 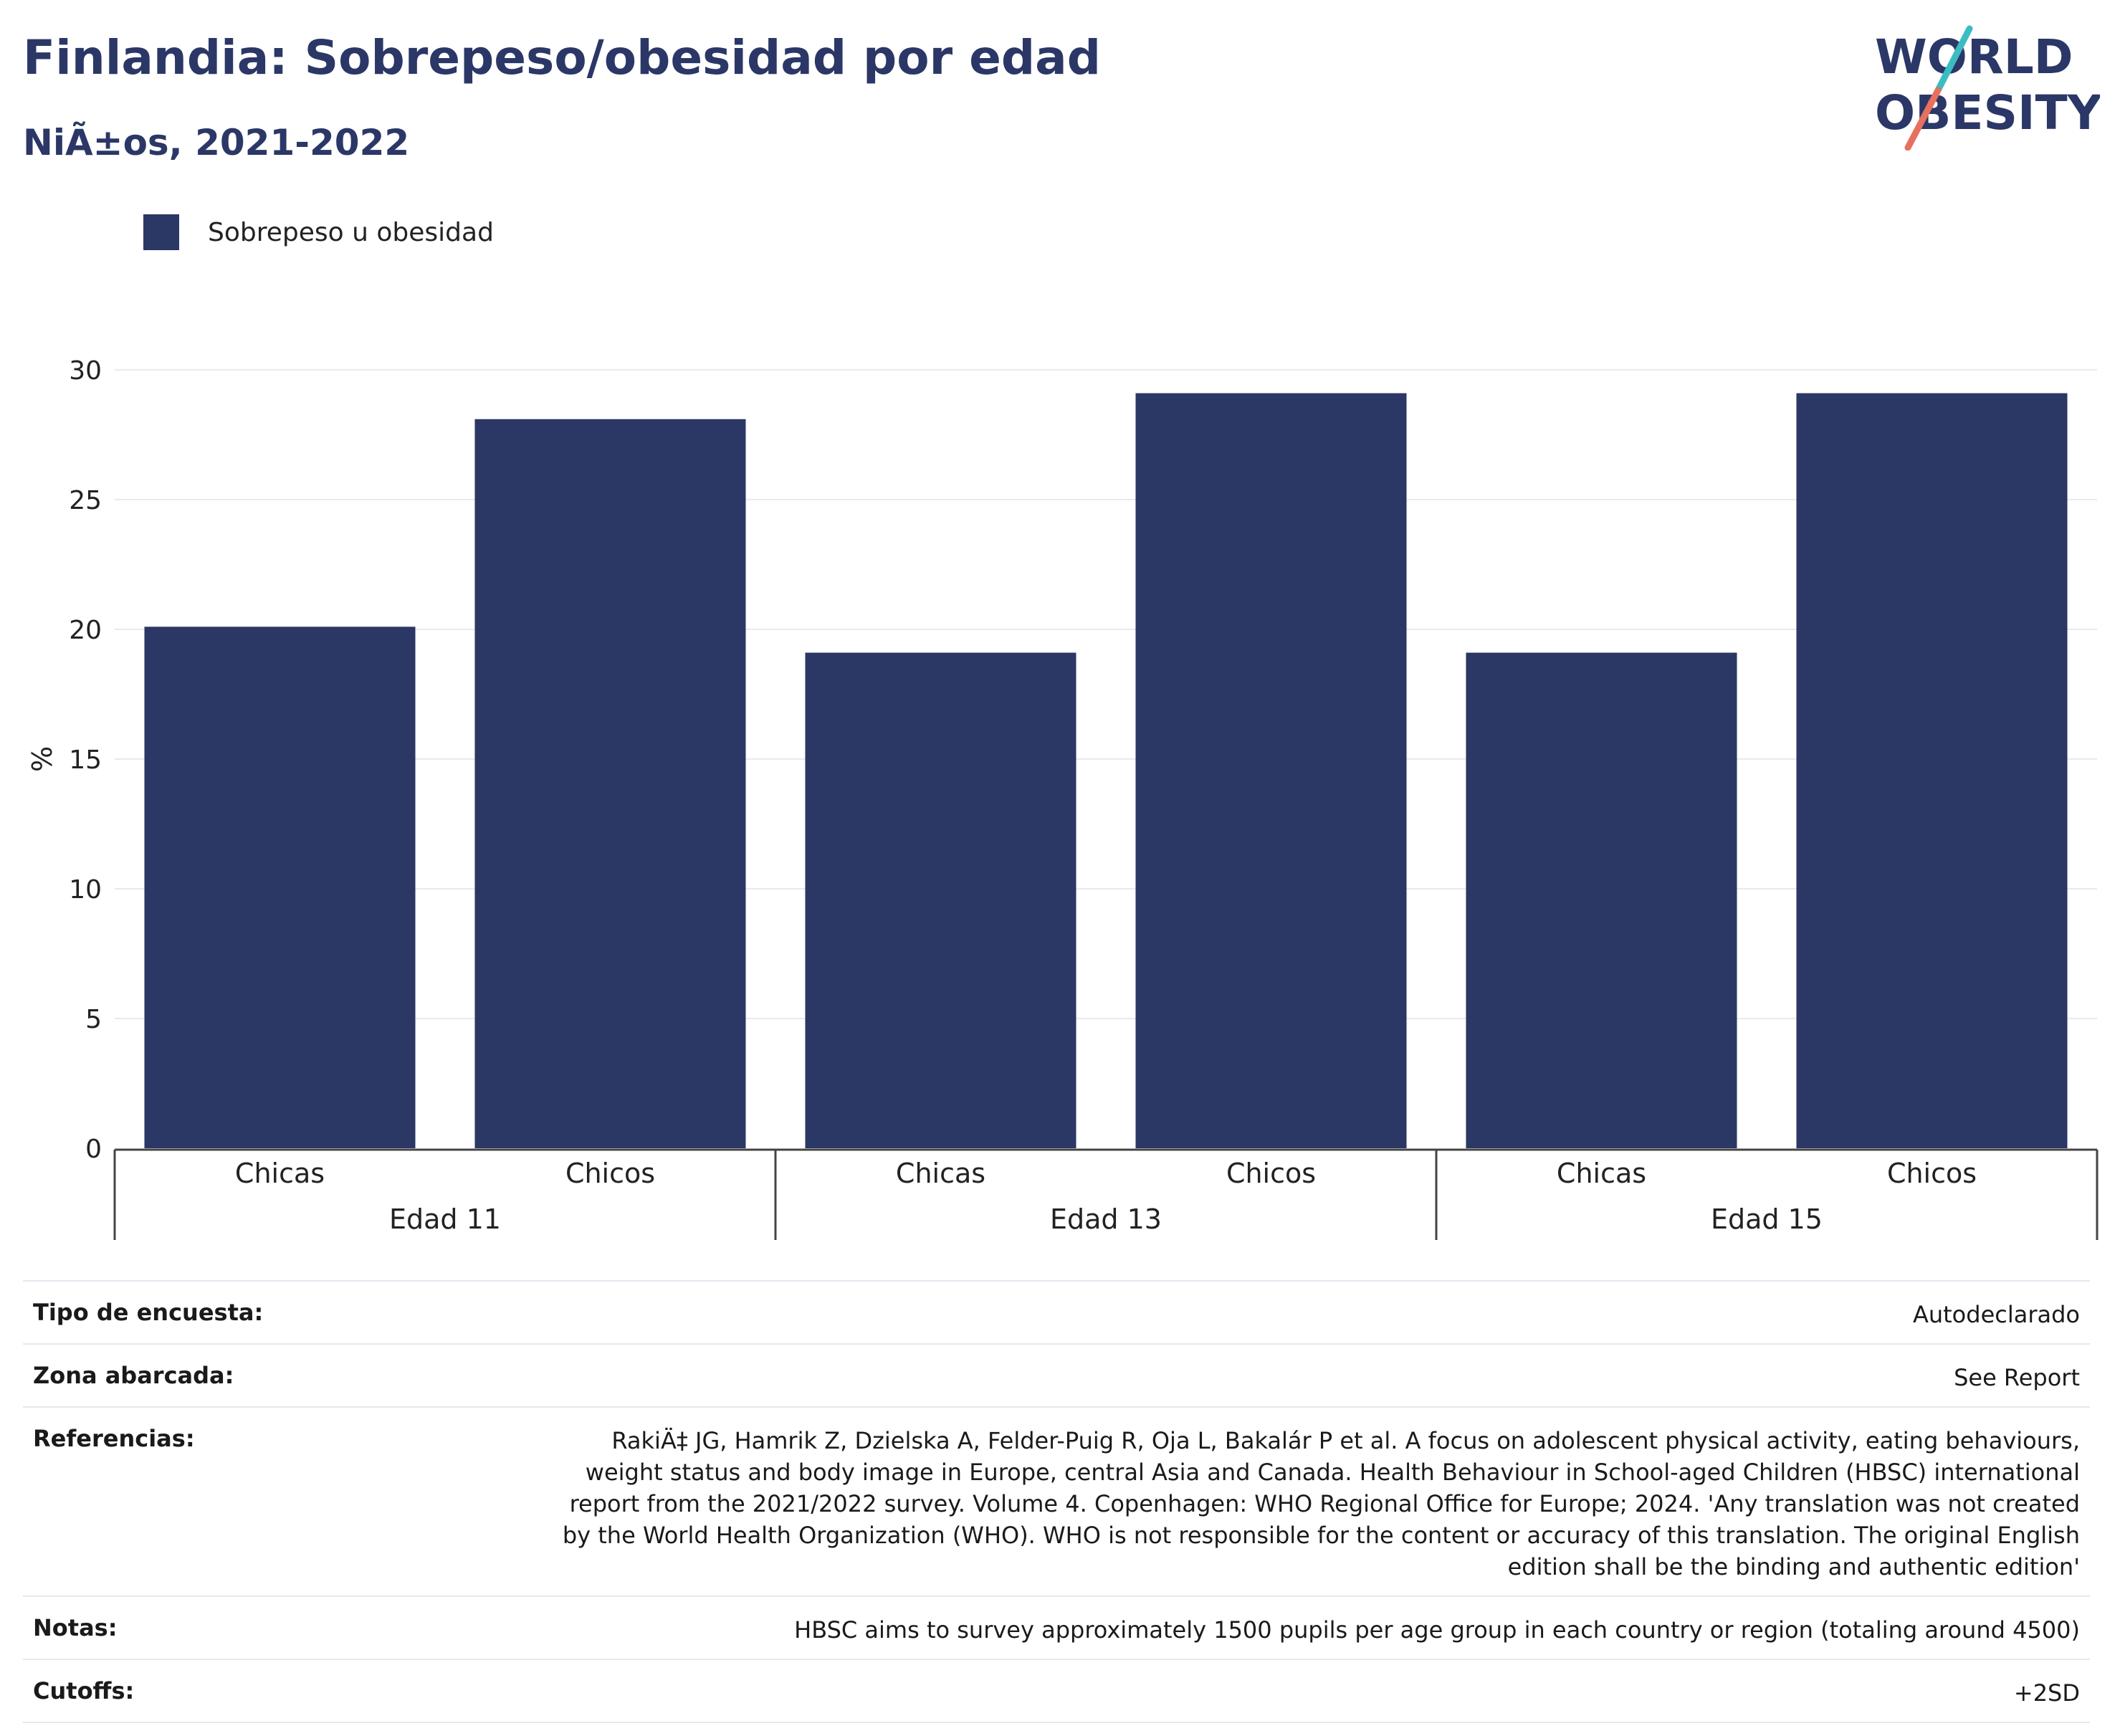 I want to click on info-key: Referencias:, so click(x=114, y=1438).